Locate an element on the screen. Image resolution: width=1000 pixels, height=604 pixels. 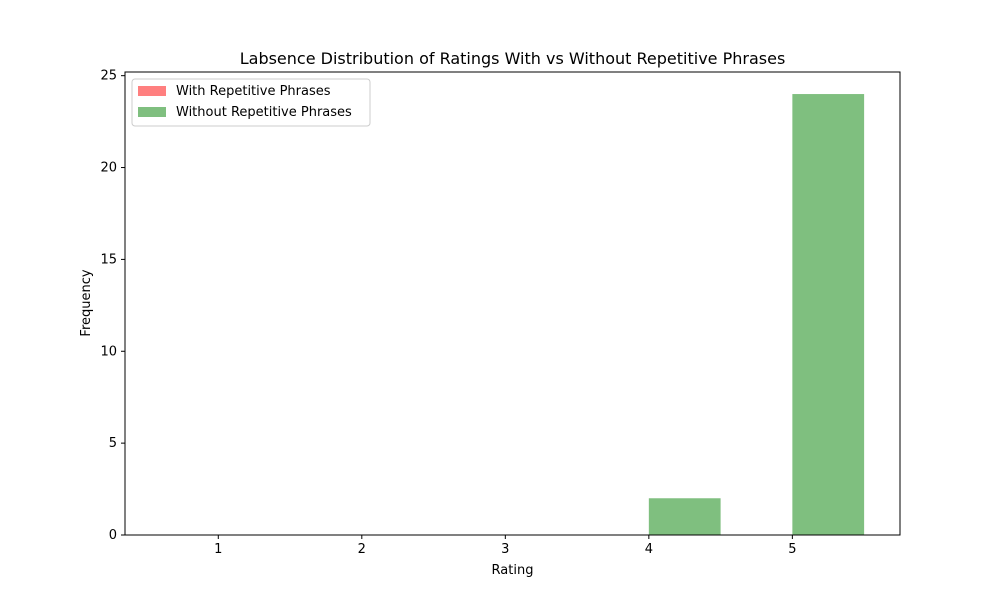
y-tick-label-2: 5 is located at coordinates (113, 443).